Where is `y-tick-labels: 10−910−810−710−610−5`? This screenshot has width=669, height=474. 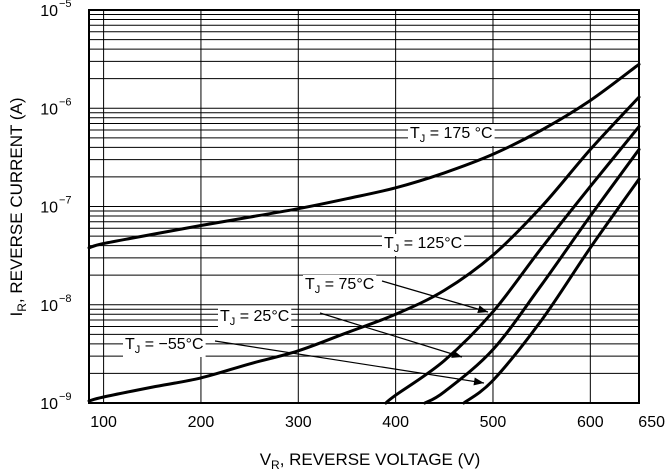 y-tick-labels: 10−910−810−710−610−5 is located at coordinates (55, 206).